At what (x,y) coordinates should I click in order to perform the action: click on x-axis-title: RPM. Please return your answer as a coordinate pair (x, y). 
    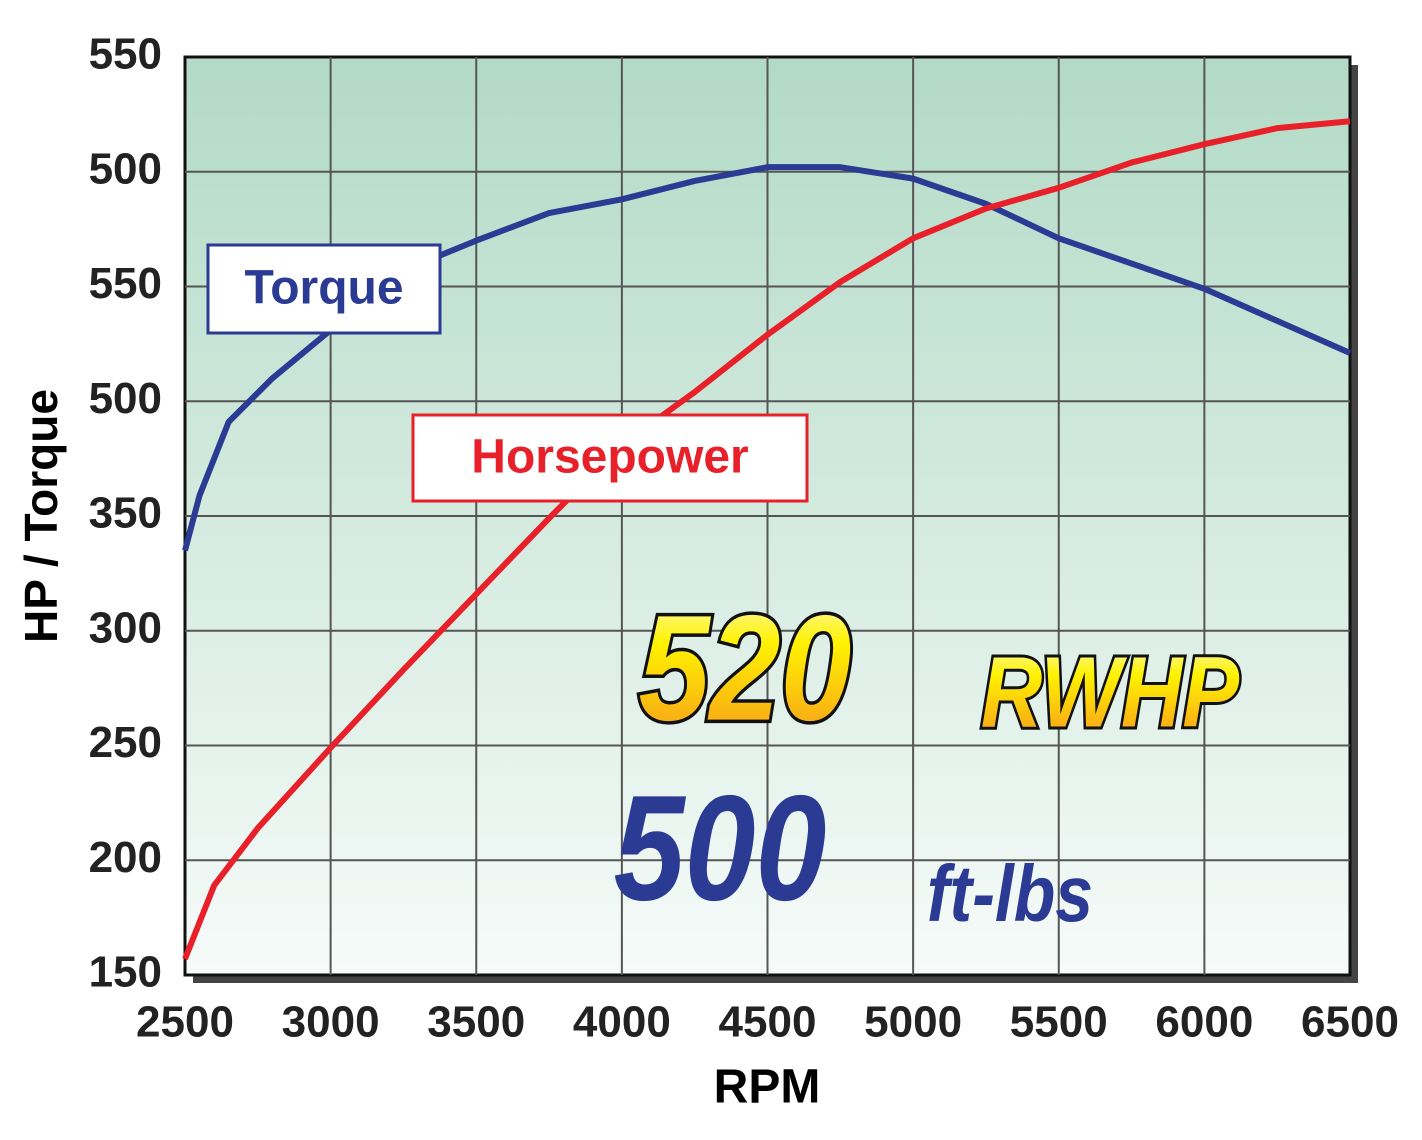
    Looking at the image, I should click on (767, 1087).